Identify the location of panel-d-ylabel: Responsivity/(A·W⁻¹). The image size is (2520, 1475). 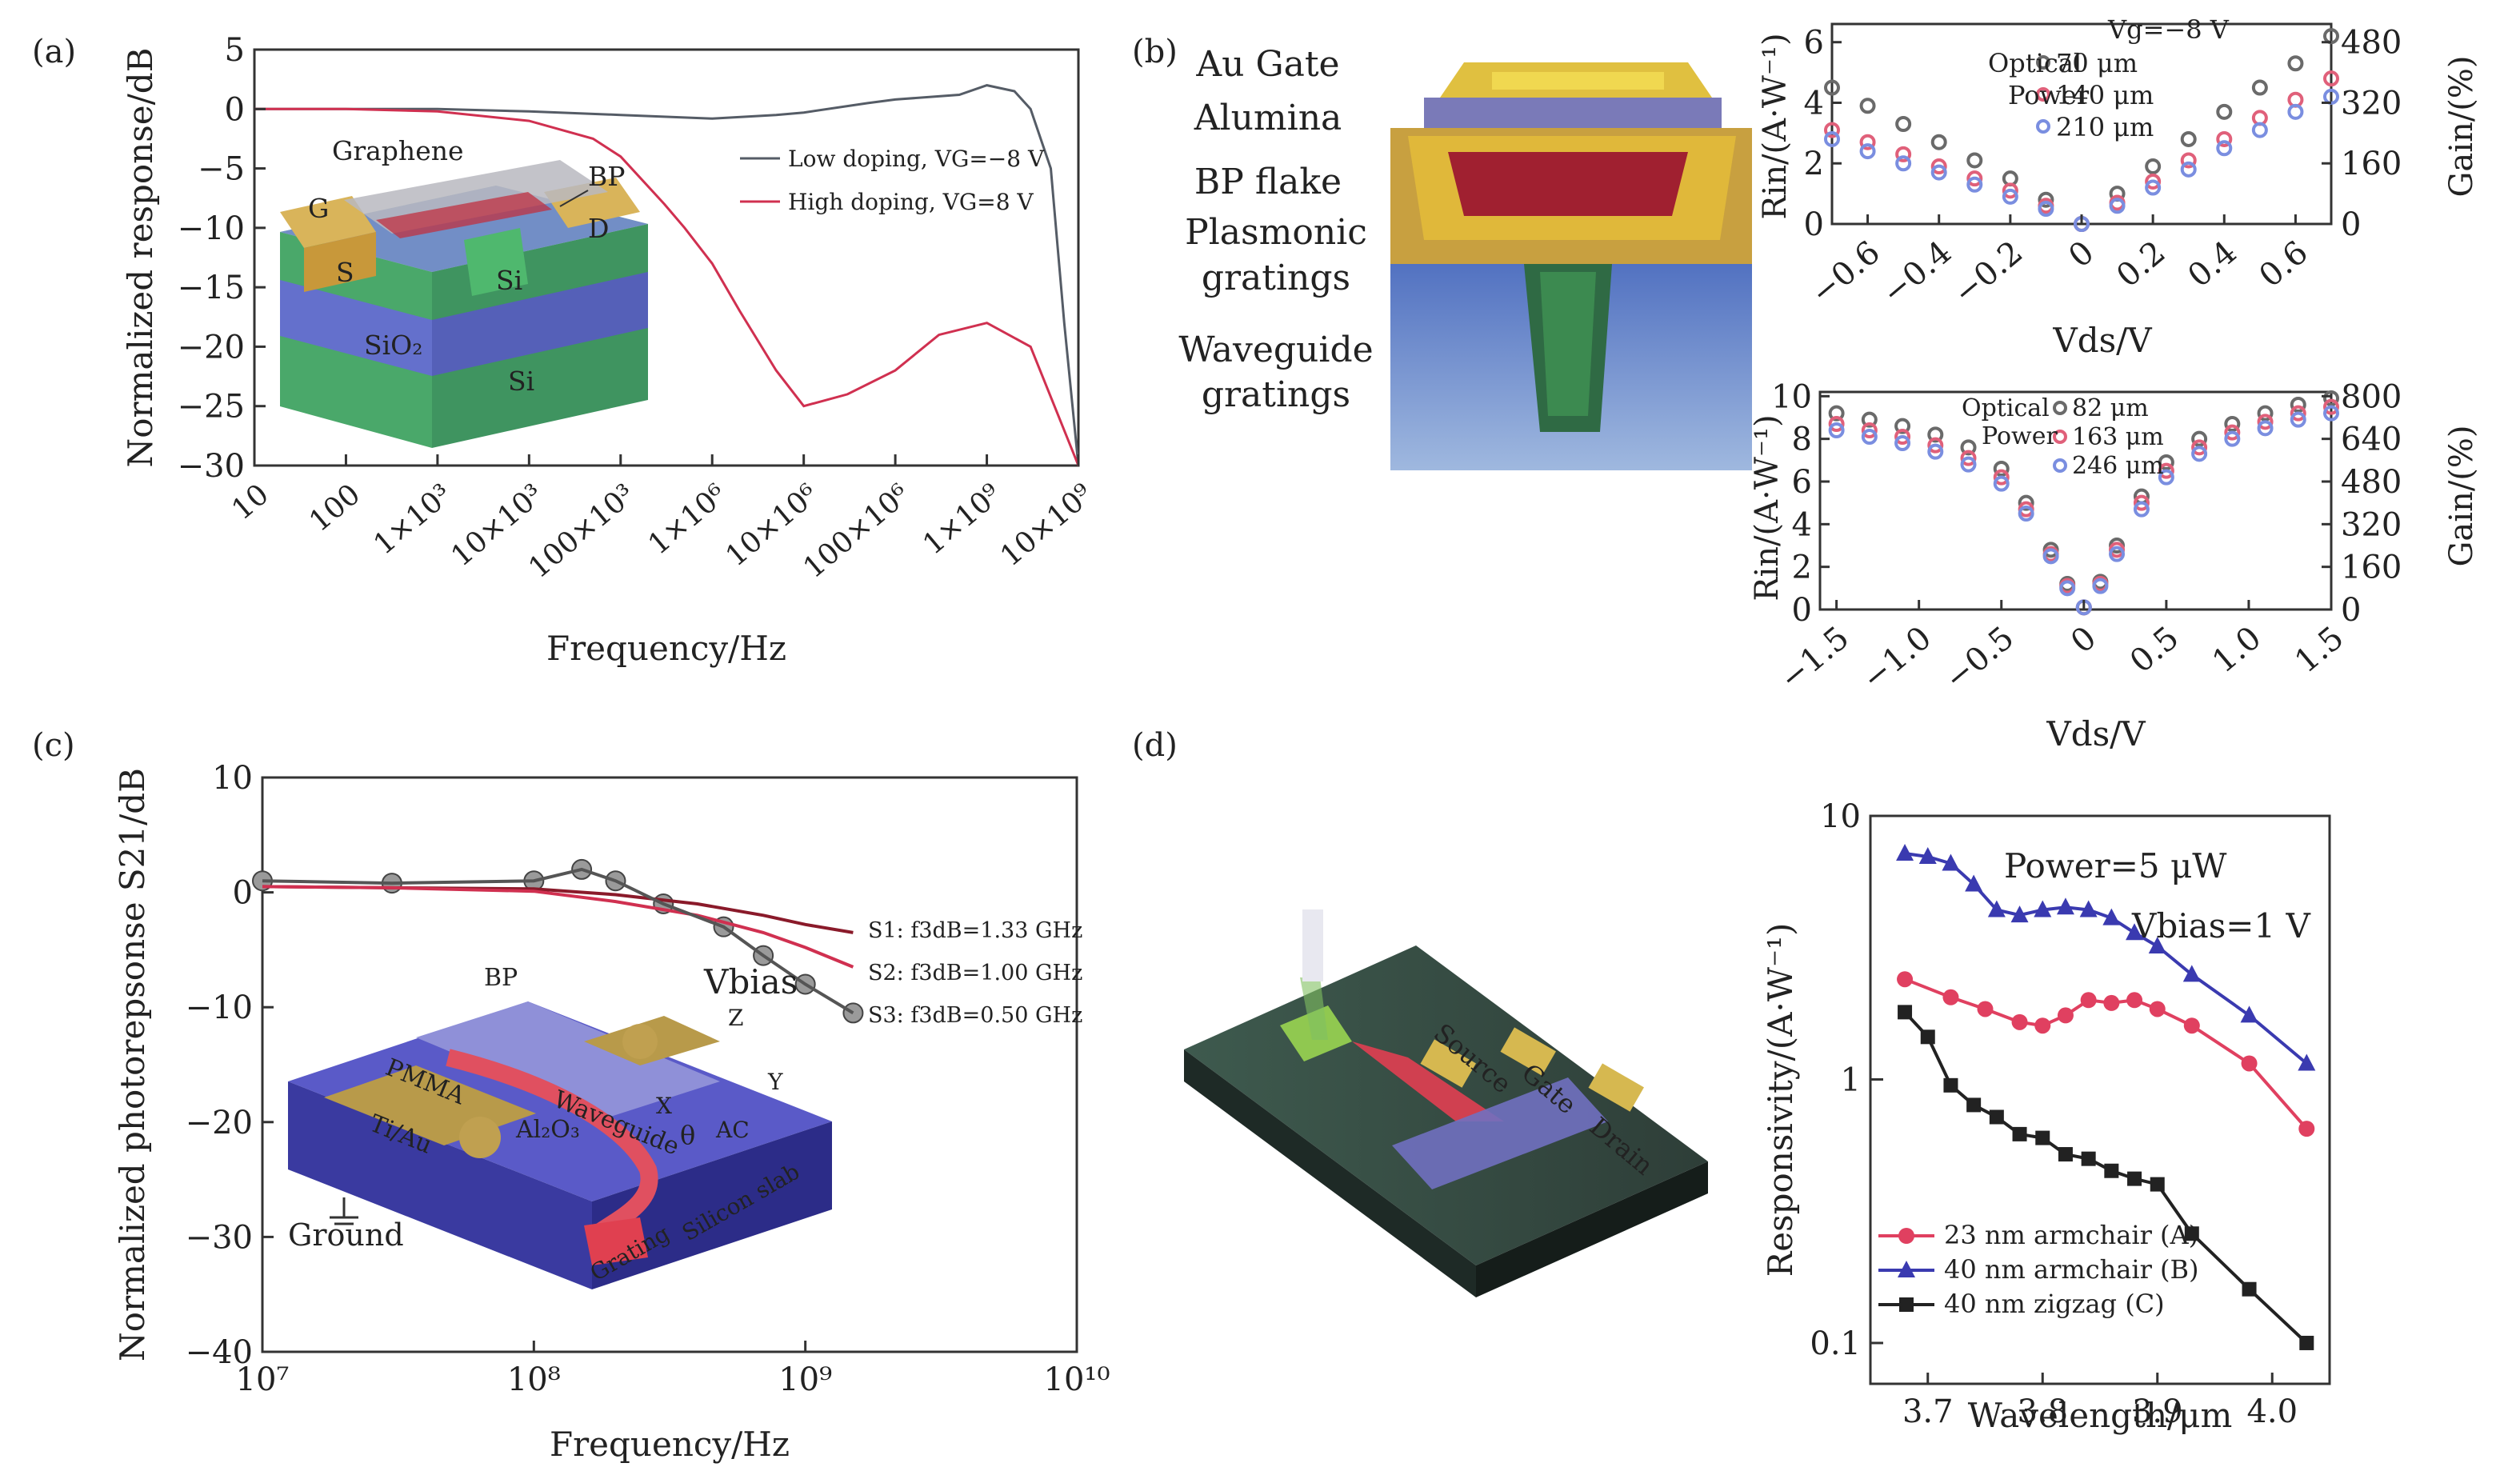
(1780, 1100).